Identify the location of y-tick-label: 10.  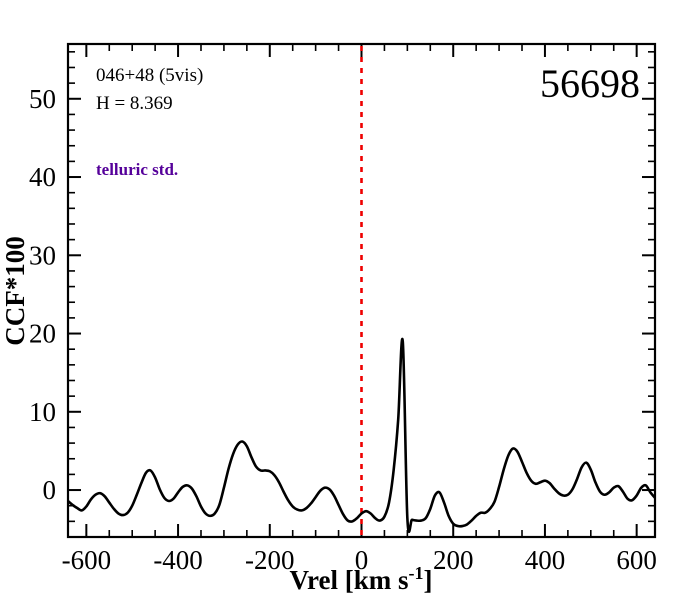
(42, 412).